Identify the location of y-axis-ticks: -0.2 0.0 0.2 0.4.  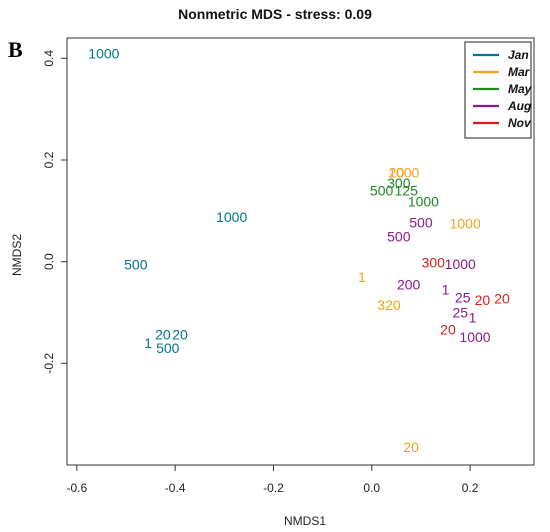
(54, 212).